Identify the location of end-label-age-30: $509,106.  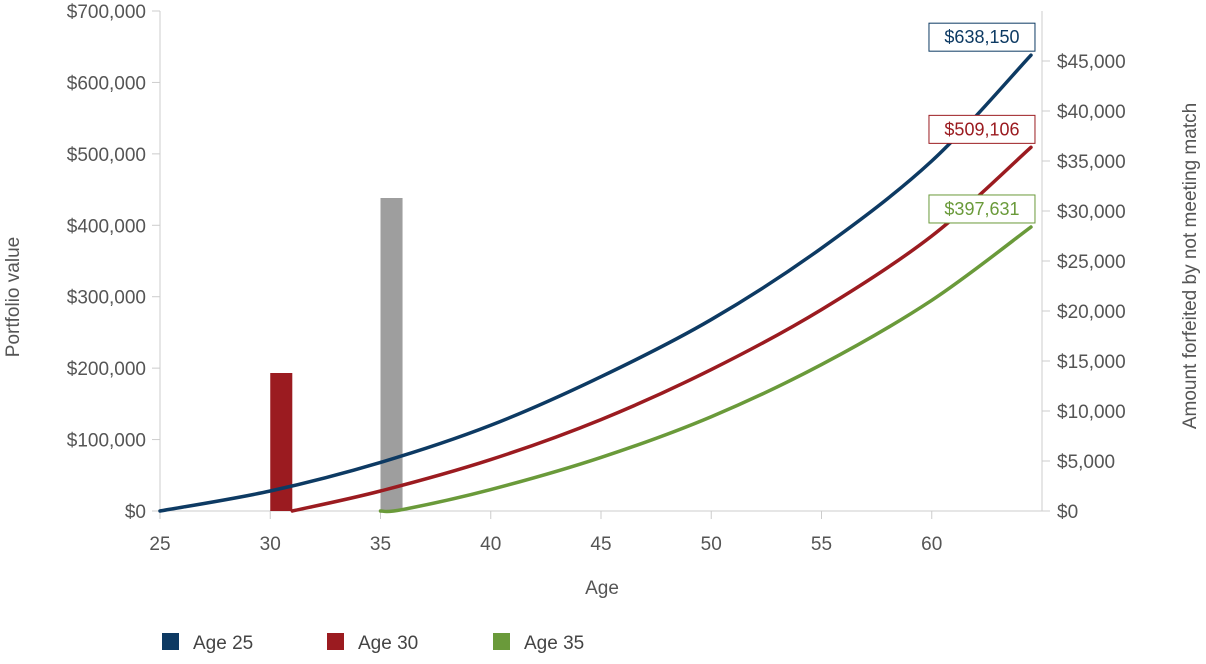
(982, 129).